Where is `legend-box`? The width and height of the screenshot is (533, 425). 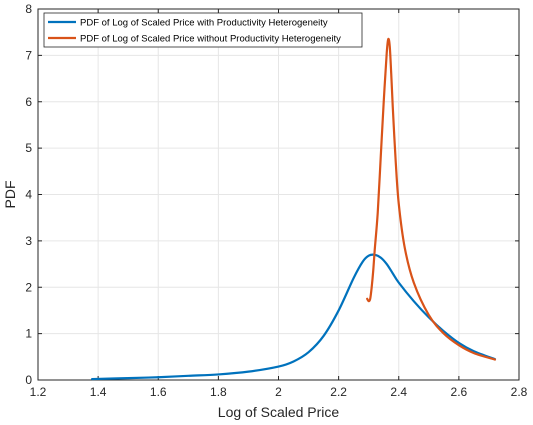
legend-box is located at coordinates (203, 30).